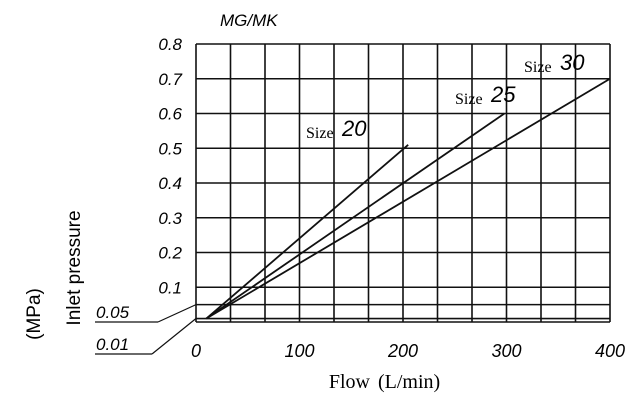 This screenshot has width=628, height=398. Describe the element at coordinates (350, 382) in the screenshot. I see `x-axis-label: Flow` at that location.